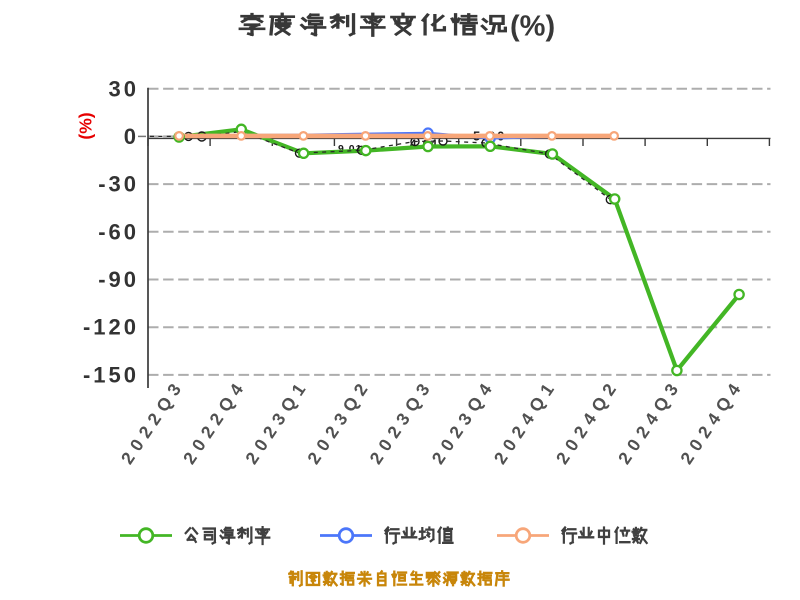  What do you see at coordinates (118, 184) in the screenshot?
I see `svg-text: -30` at bounding box center [118, 184].